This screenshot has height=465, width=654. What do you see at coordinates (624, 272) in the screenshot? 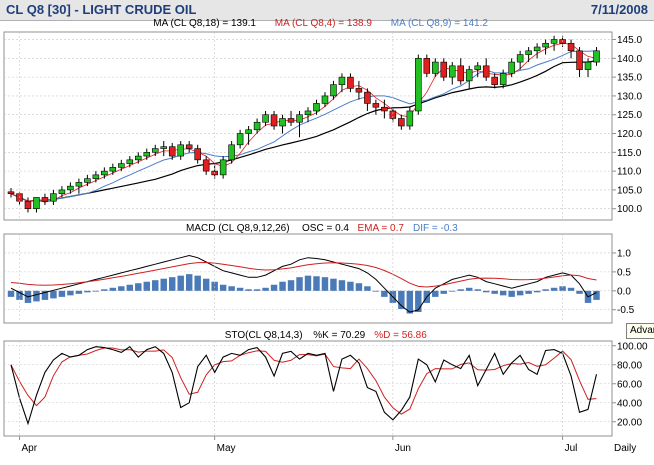
I see `macd-tick-label: 0.5` at bounding box center [624, 272].